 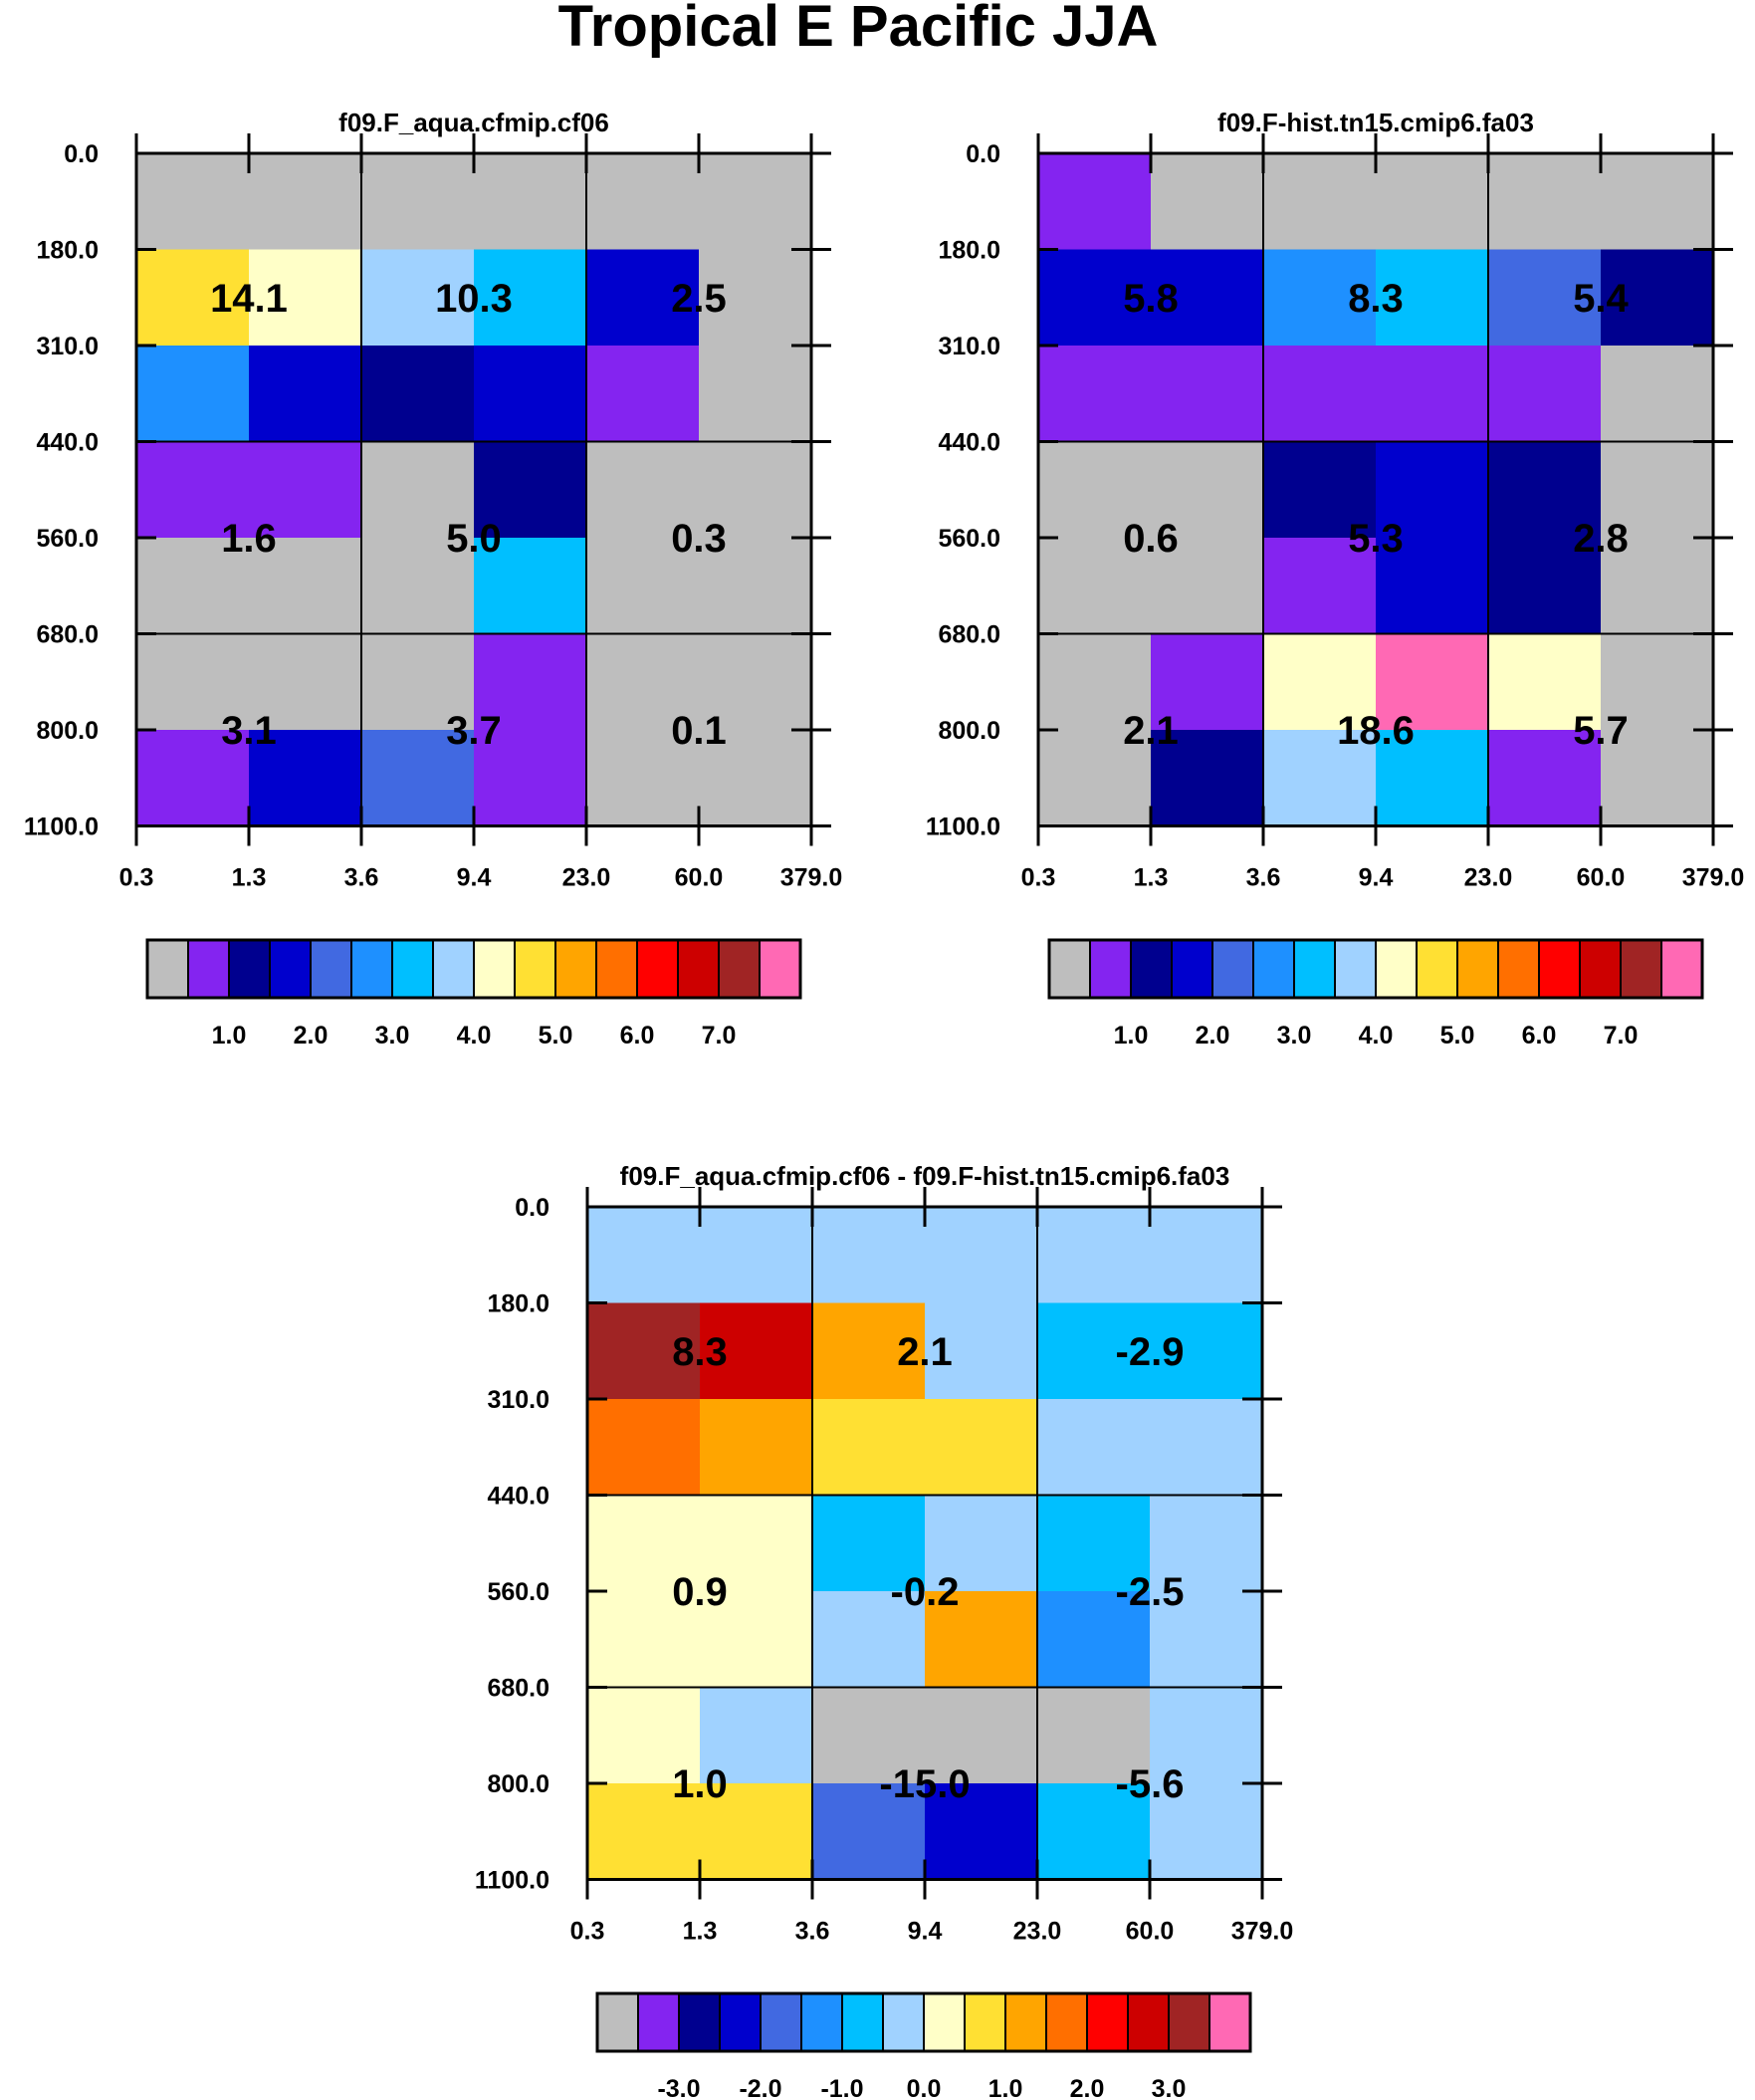 I want to click on colorbar: -3.0 -2.0 -1.0 0.0 1.0 2.0 3.0, so click(x=923, y=2045).